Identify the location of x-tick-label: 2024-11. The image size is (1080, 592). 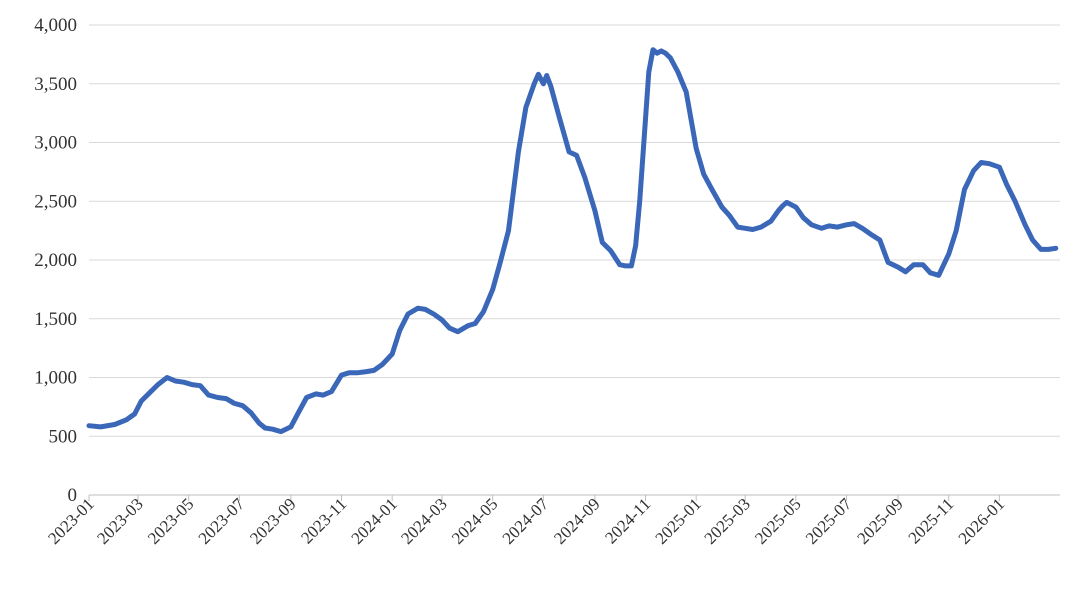
(627, 520).